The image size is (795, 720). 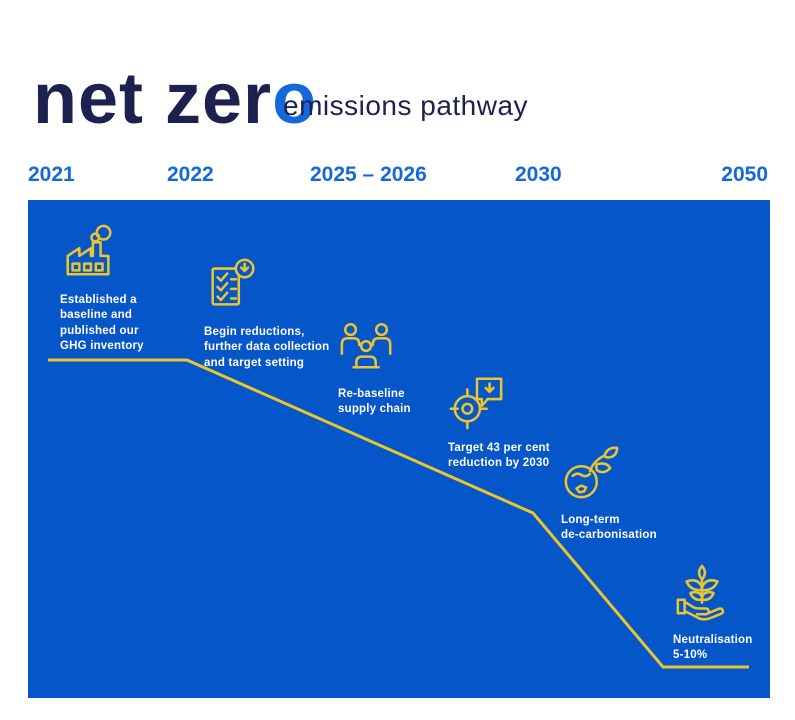 What do you see at coordinates (153, 99) in the screenshot?
I see `title-main: net zer` at bounding box center [153, 99].